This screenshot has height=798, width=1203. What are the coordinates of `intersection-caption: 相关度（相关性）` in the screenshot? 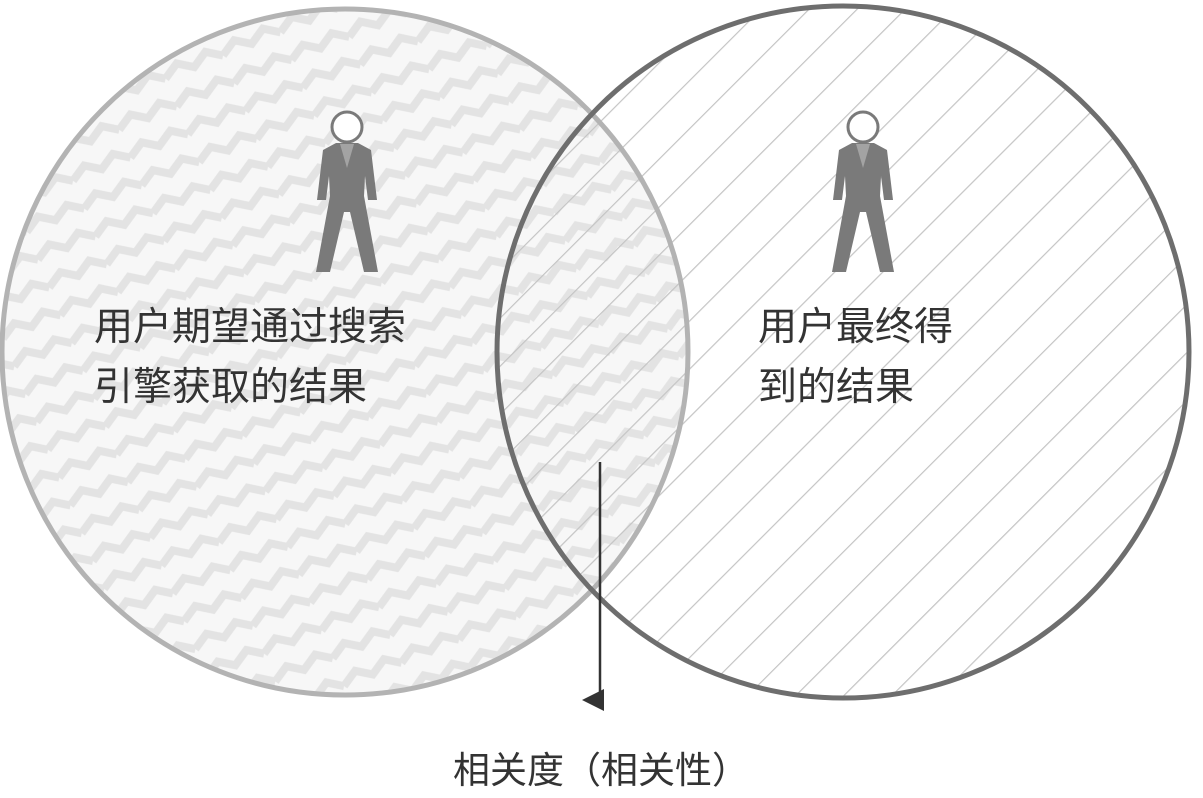 It's located at (601, 770).